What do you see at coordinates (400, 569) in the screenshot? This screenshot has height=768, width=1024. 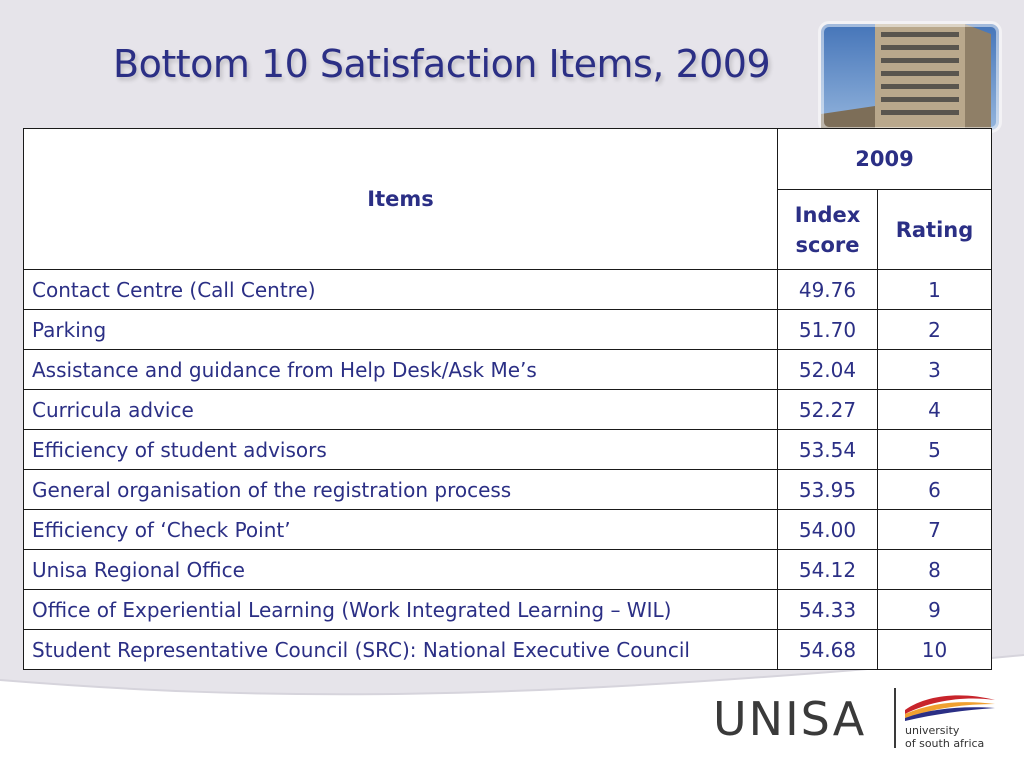 I see `item-cell: Unisa Regional Office` at bounding box center [400, 569].